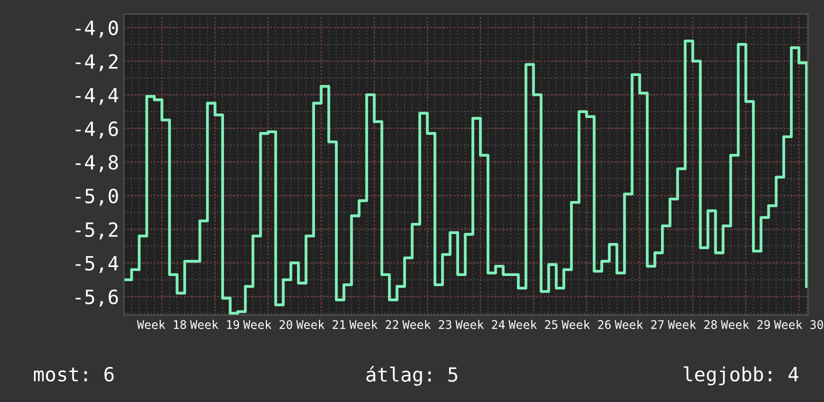 The width and height of the screenshot is (824, 402). Describe the element at coordinates (321, 325) in the screenshot. I see `x-tick-label: Week 21` at that location.